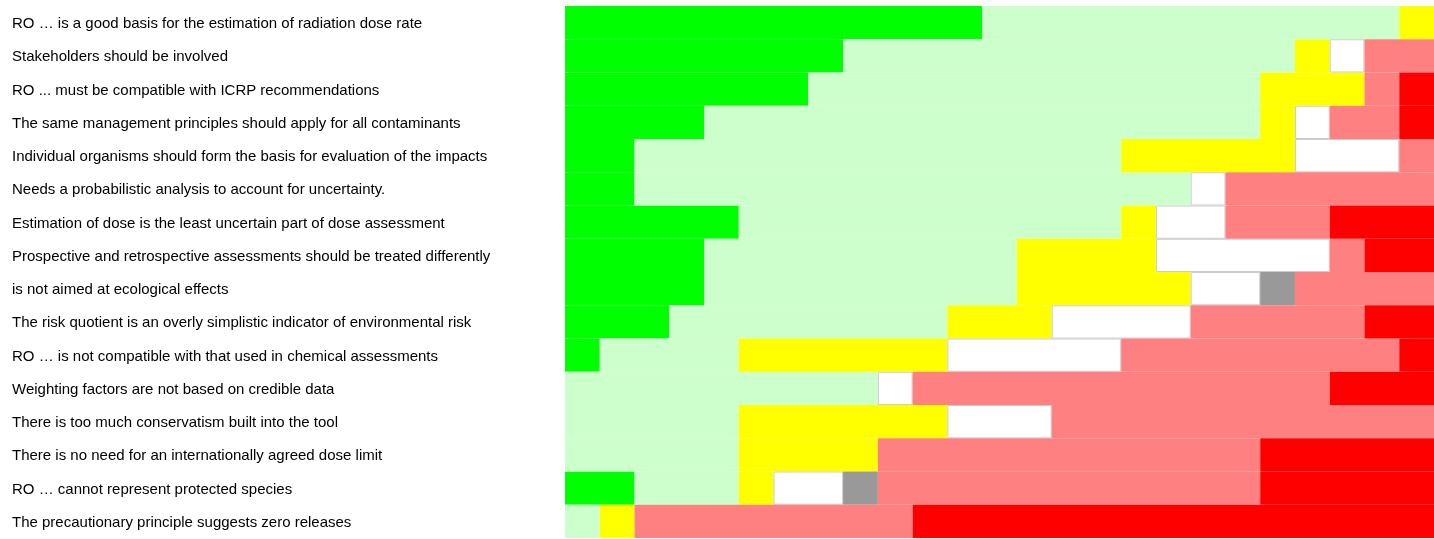 This screenshot has height=539, width=1434. What do you see at coordinates (242, 322) in the screenshot?
I see `y-tick-label: The risk quotient is an overly simplistic indicator of environmental risk` at bounding box center [242, 322].